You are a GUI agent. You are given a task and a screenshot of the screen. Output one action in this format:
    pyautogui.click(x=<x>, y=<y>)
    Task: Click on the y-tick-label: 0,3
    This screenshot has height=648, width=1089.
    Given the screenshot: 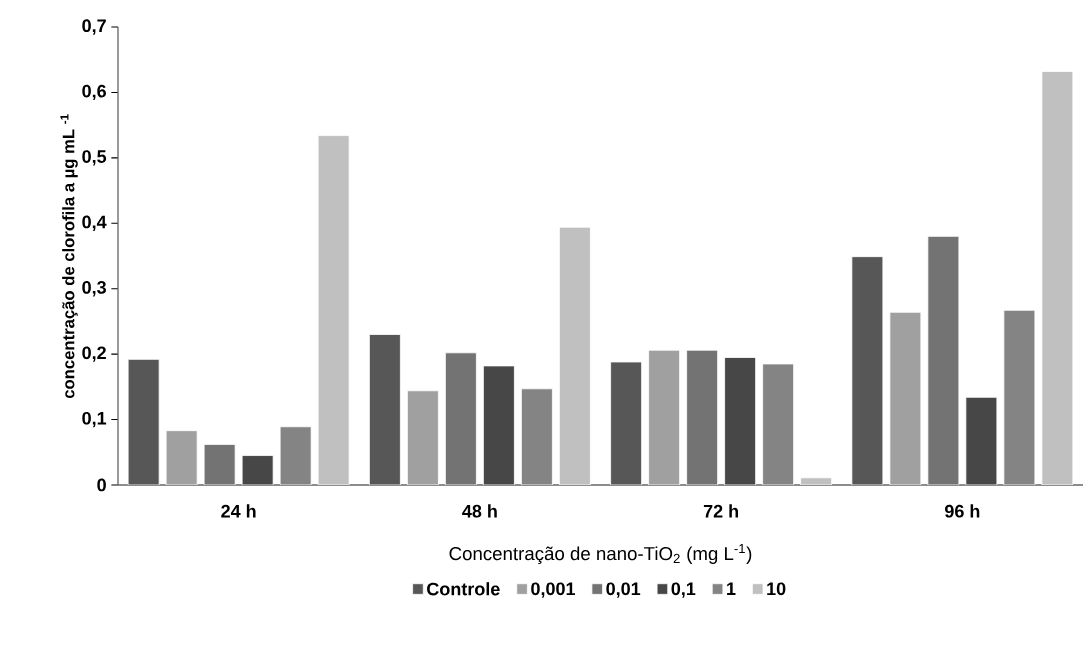 What is the action you would take?
    pyautogui.click(x=94, y=289)
    